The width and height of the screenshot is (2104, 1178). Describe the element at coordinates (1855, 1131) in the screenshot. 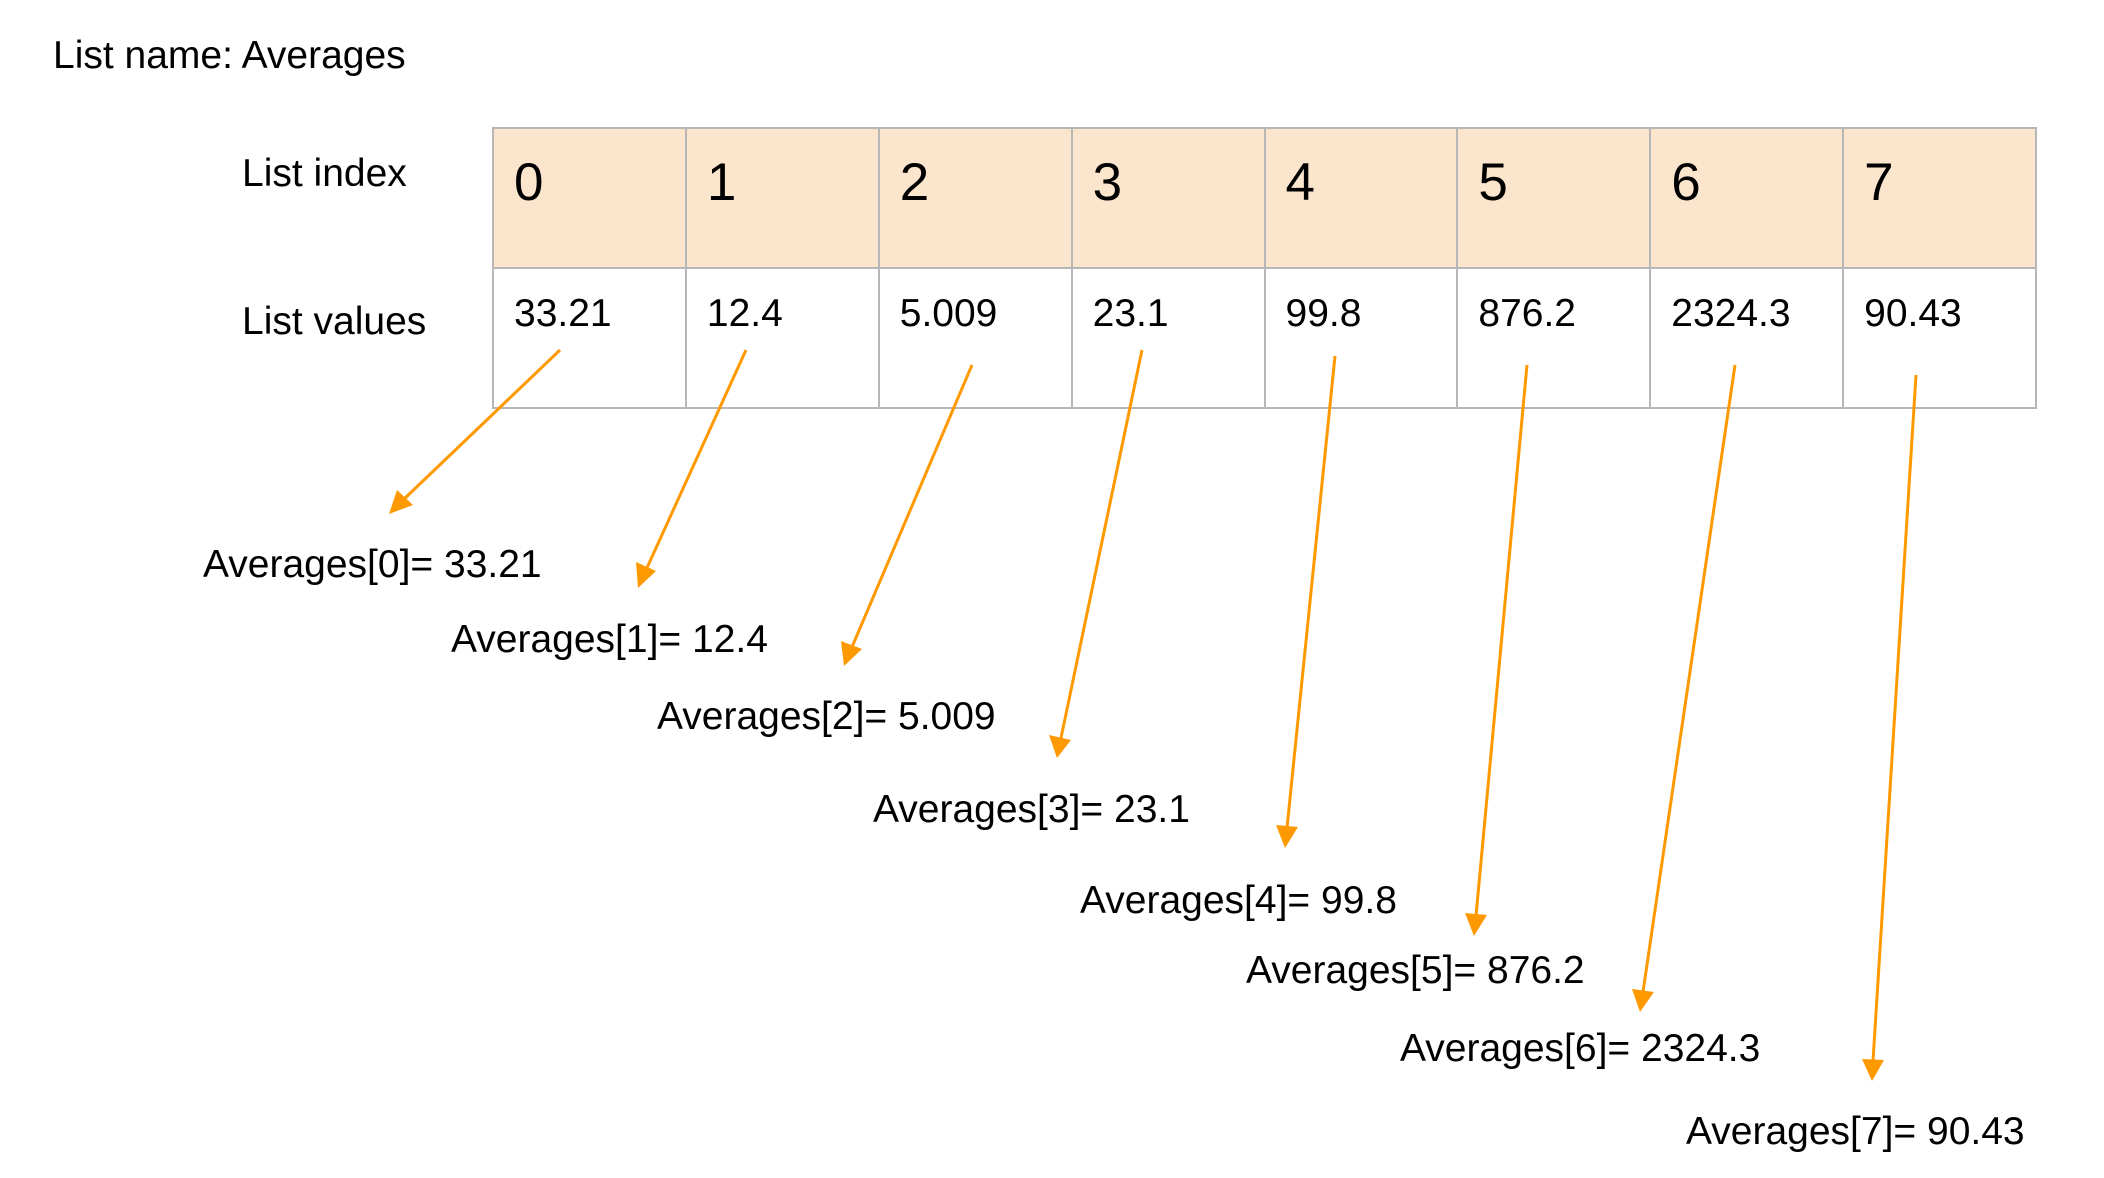

I see `access-label-7: Averages[7]= 90.43` at that location.